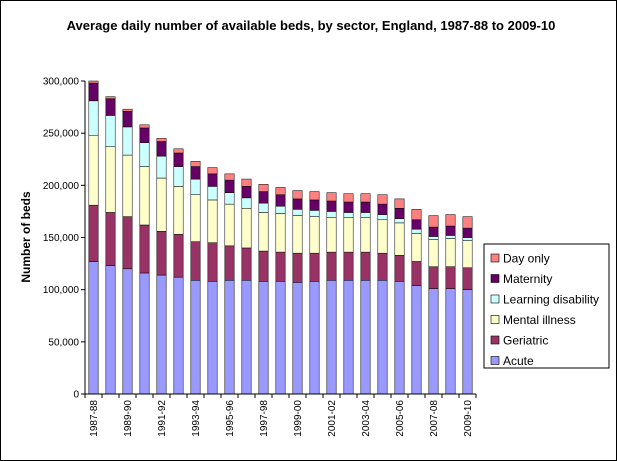  I want to click on y-tick-label: 0, so click(76, 395).